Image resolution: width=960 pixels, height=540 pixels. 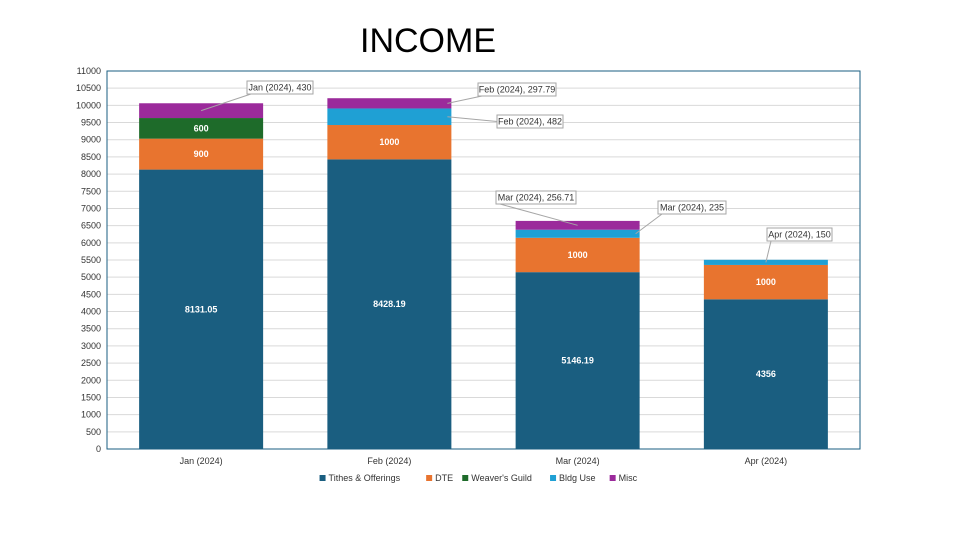 What do you see at coordinates (91, 243) in the screenshot?
I see `y-tick-label: 6000` at bounding box center [91, 243].